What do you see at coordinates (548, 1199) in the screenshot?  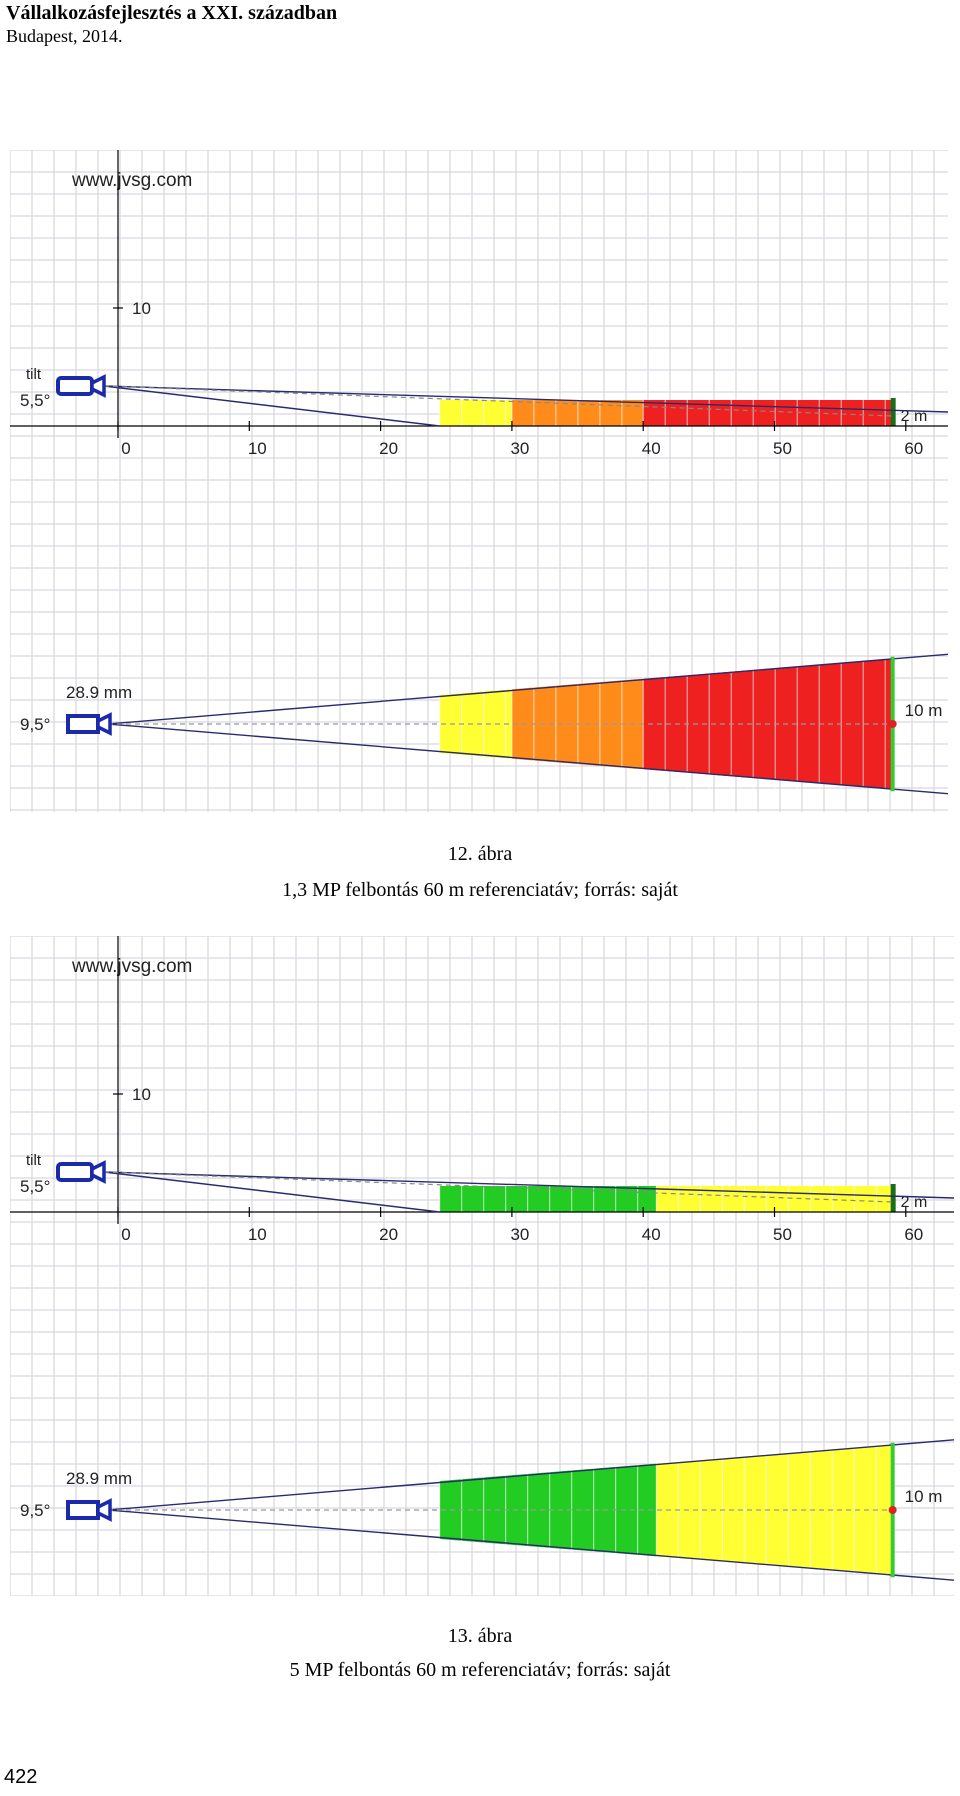 I see `side-zone-green` at bounding box center [548, 1199].